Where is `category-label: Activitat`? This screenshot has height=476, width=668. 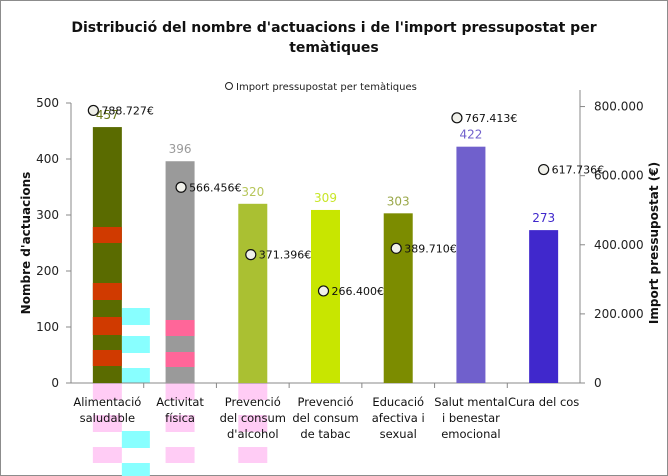 category-label: Activitat is located at coordinates (180, 402).